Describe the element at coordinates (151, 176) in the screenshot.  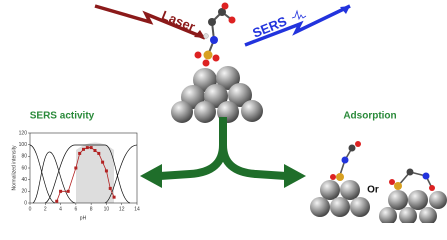
I see `arrowhead-left` at that location.